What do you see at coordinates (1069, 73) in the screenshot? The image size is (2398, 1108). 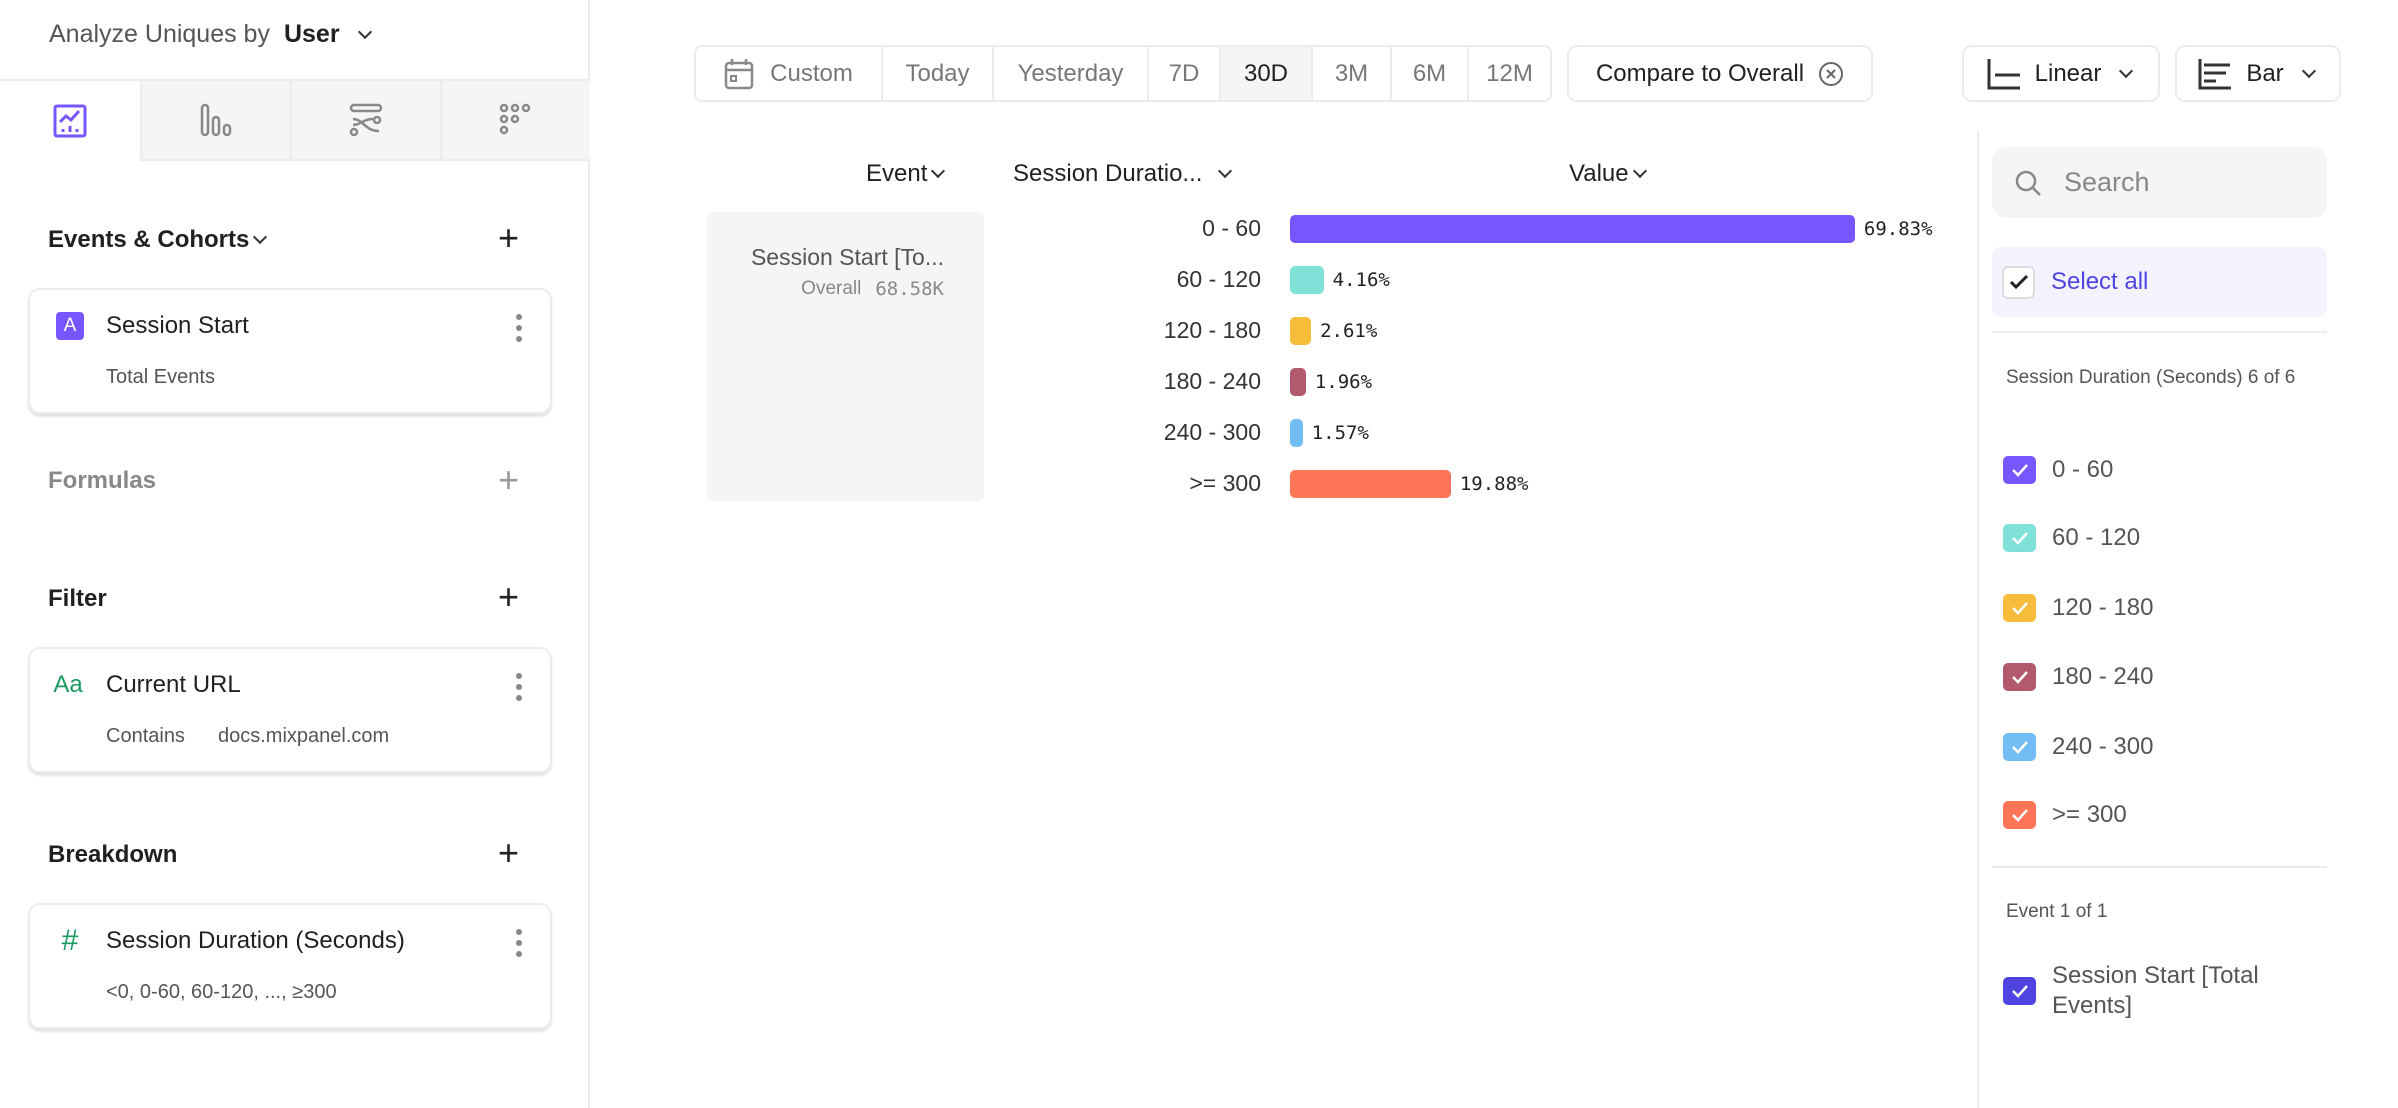 I see `date-range-yesterday: Yesterday` at bounding box center [1069, 73].